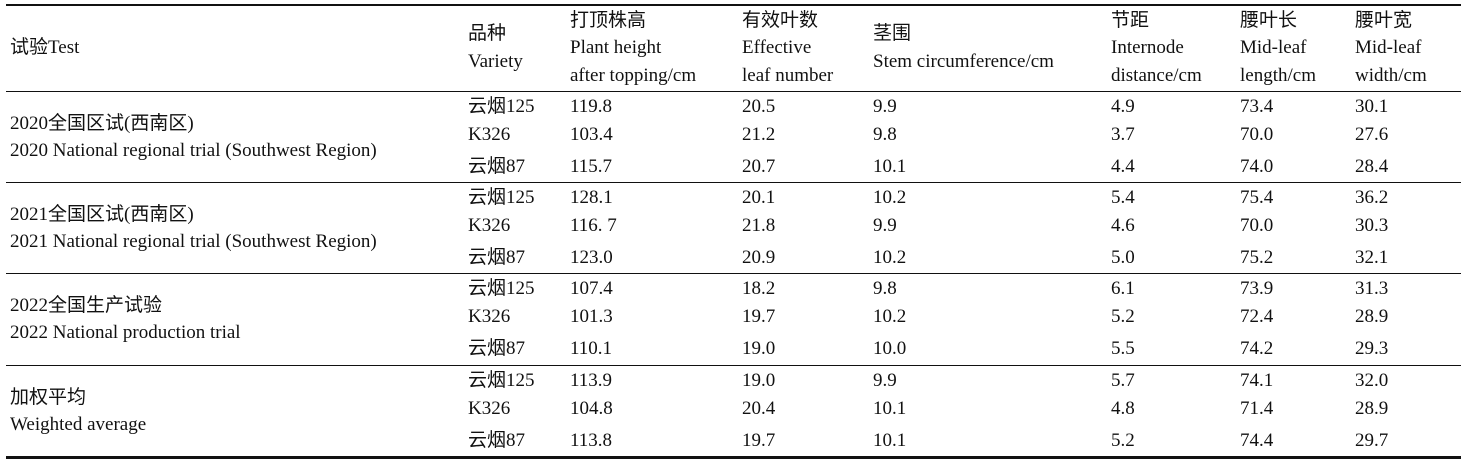 This screenshot has height=462, width=1467. I want to click on value-cell: 4.9, so click(1123, 106).